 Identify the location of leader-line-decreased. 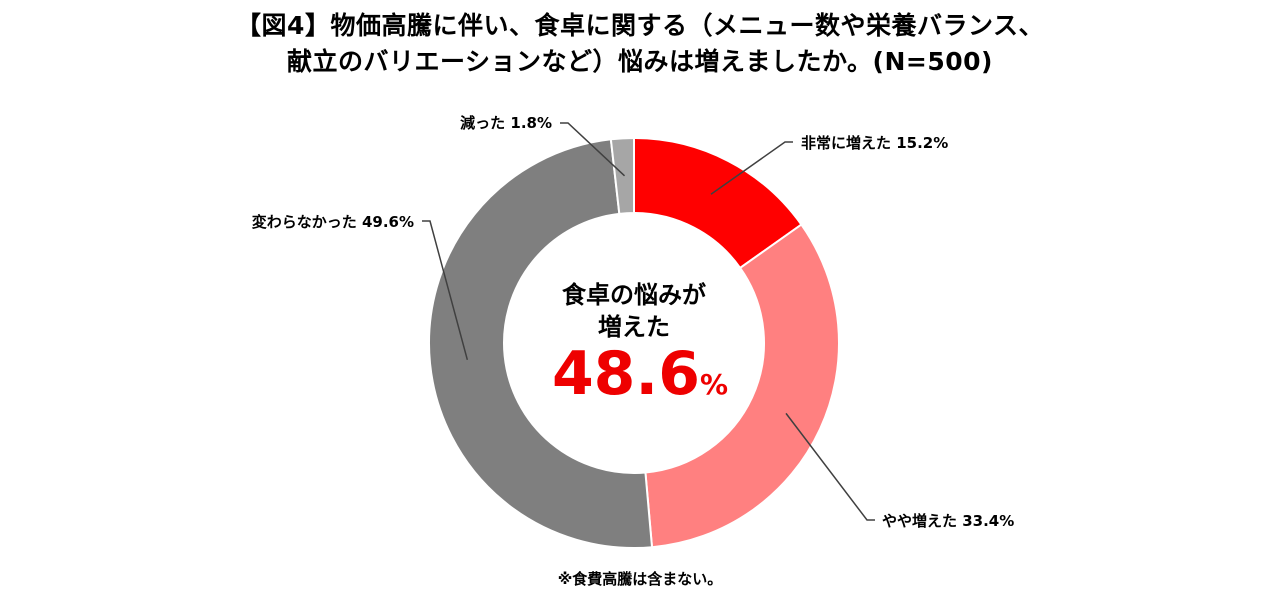
(593, 149).